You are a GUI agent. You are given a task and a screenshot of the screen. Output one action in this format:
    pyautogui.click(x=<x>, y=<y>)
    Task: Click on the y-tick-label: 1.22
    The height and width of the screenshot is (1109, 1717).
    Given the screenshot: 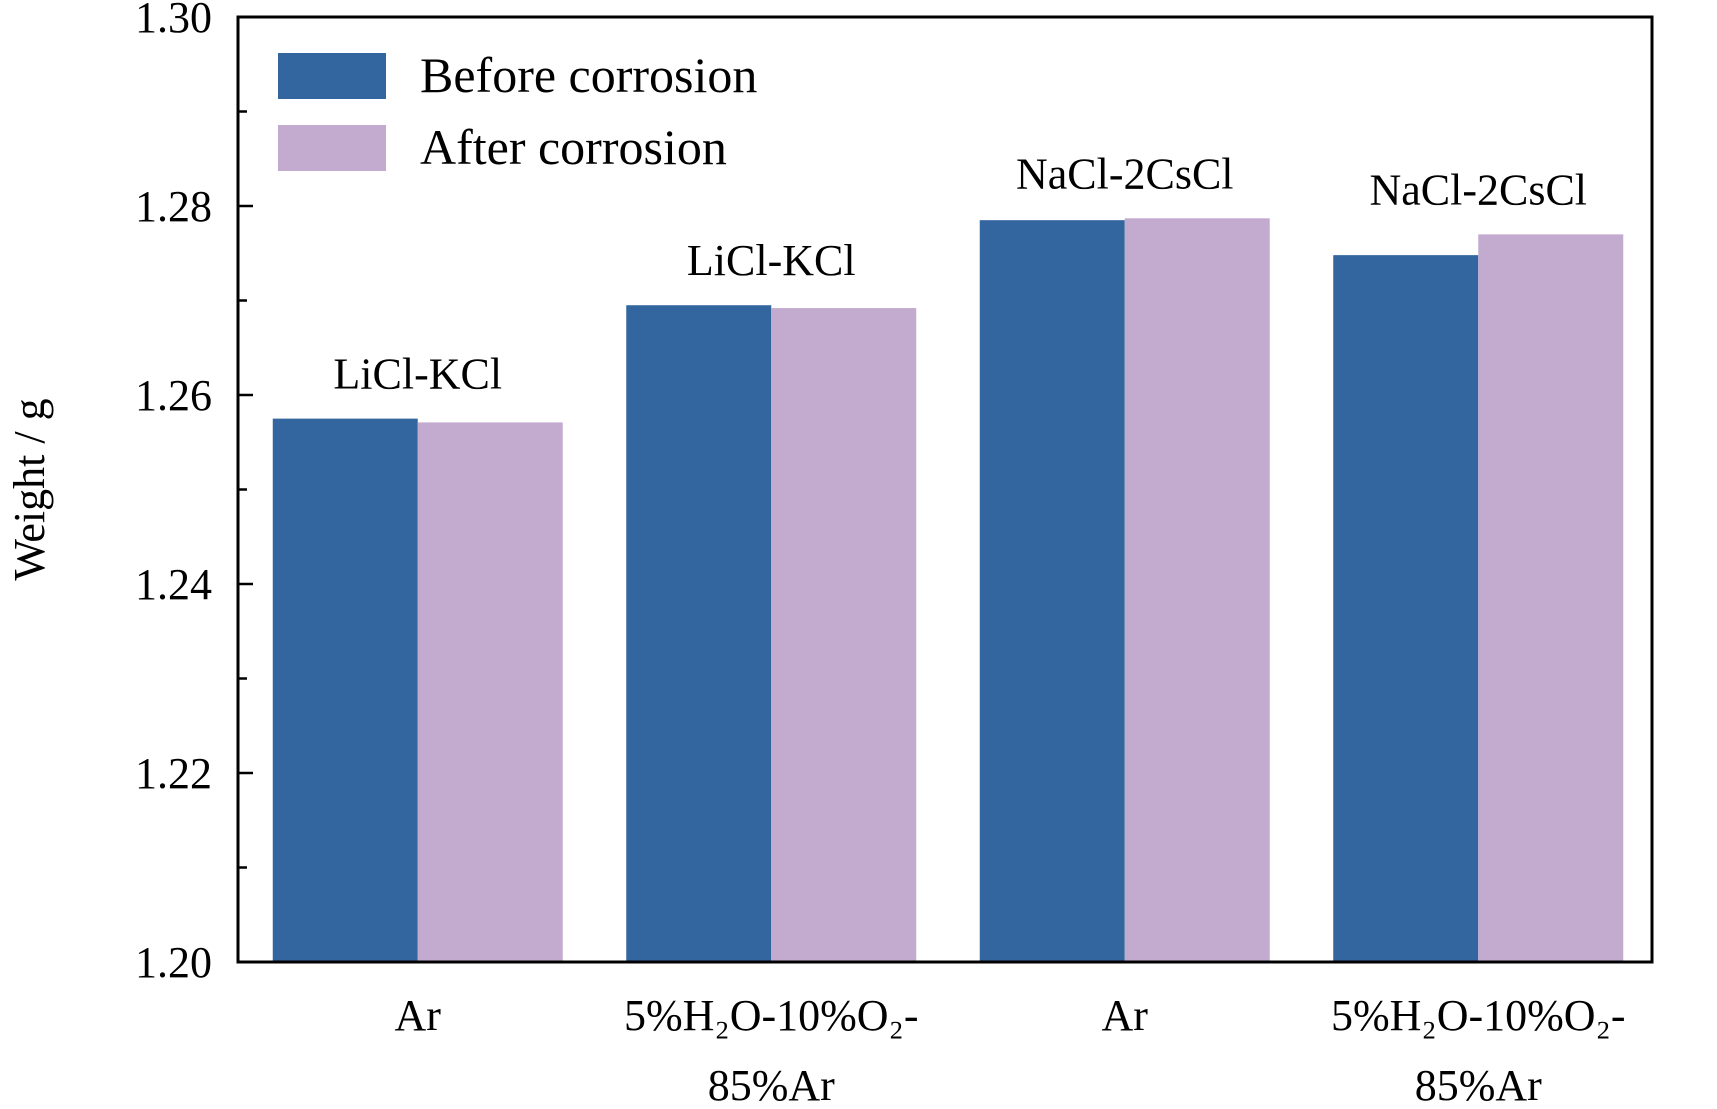 What is the action you would take?
    pyautogui.click(x=173, y=773)
    